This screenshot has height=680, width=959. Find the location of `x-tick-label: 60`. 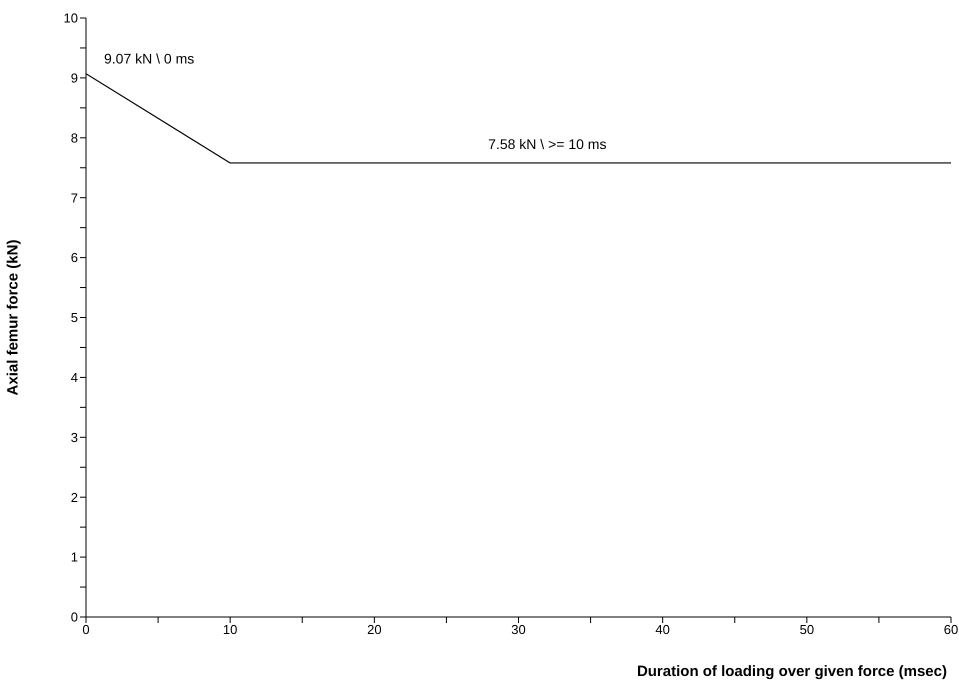

x-tick-label: 60 is located at coordinates (951, 630).